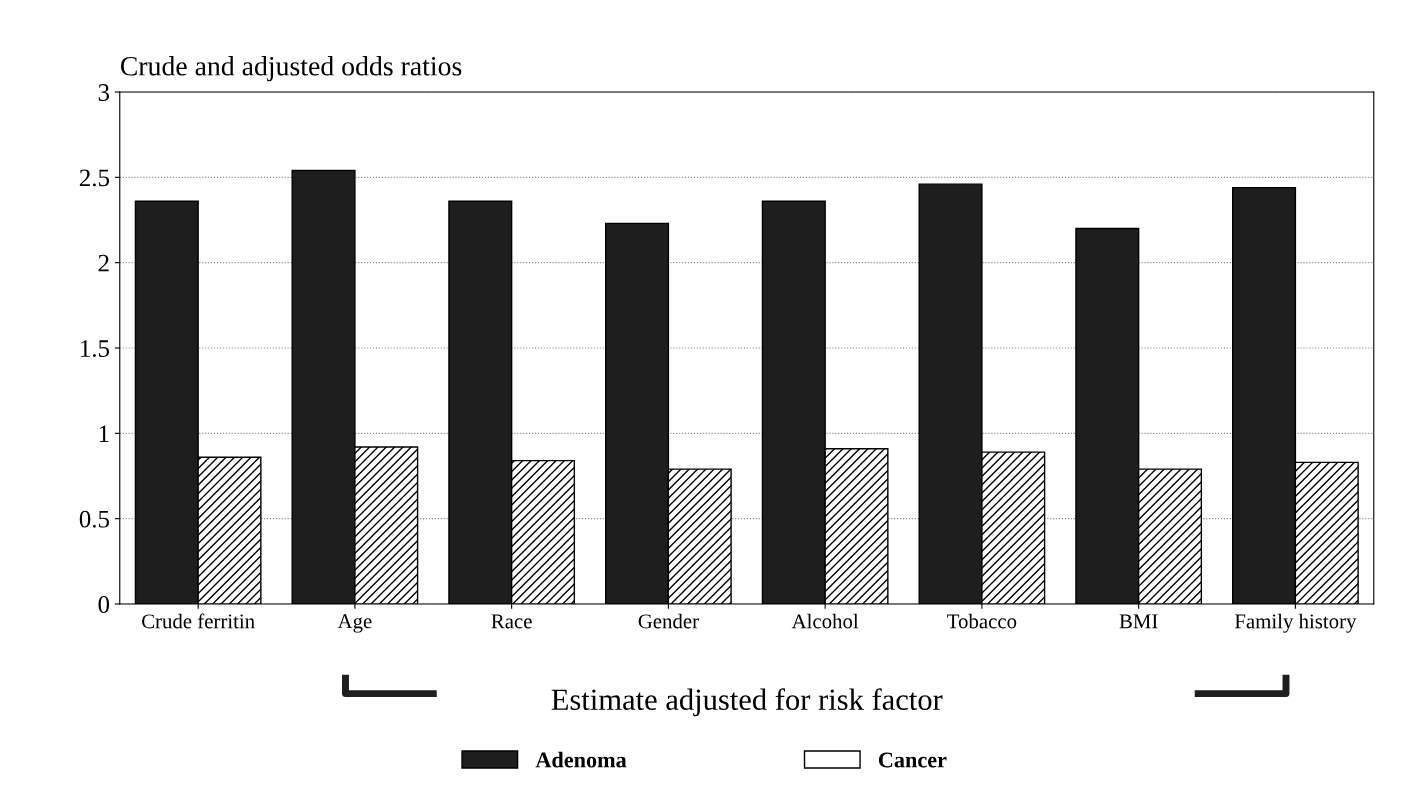 The height and width of the screenshot is (800, 1409). Describe the element at coordinates (581, 759) in the screenshot. I see `legend-label: Adenoma` at that location.